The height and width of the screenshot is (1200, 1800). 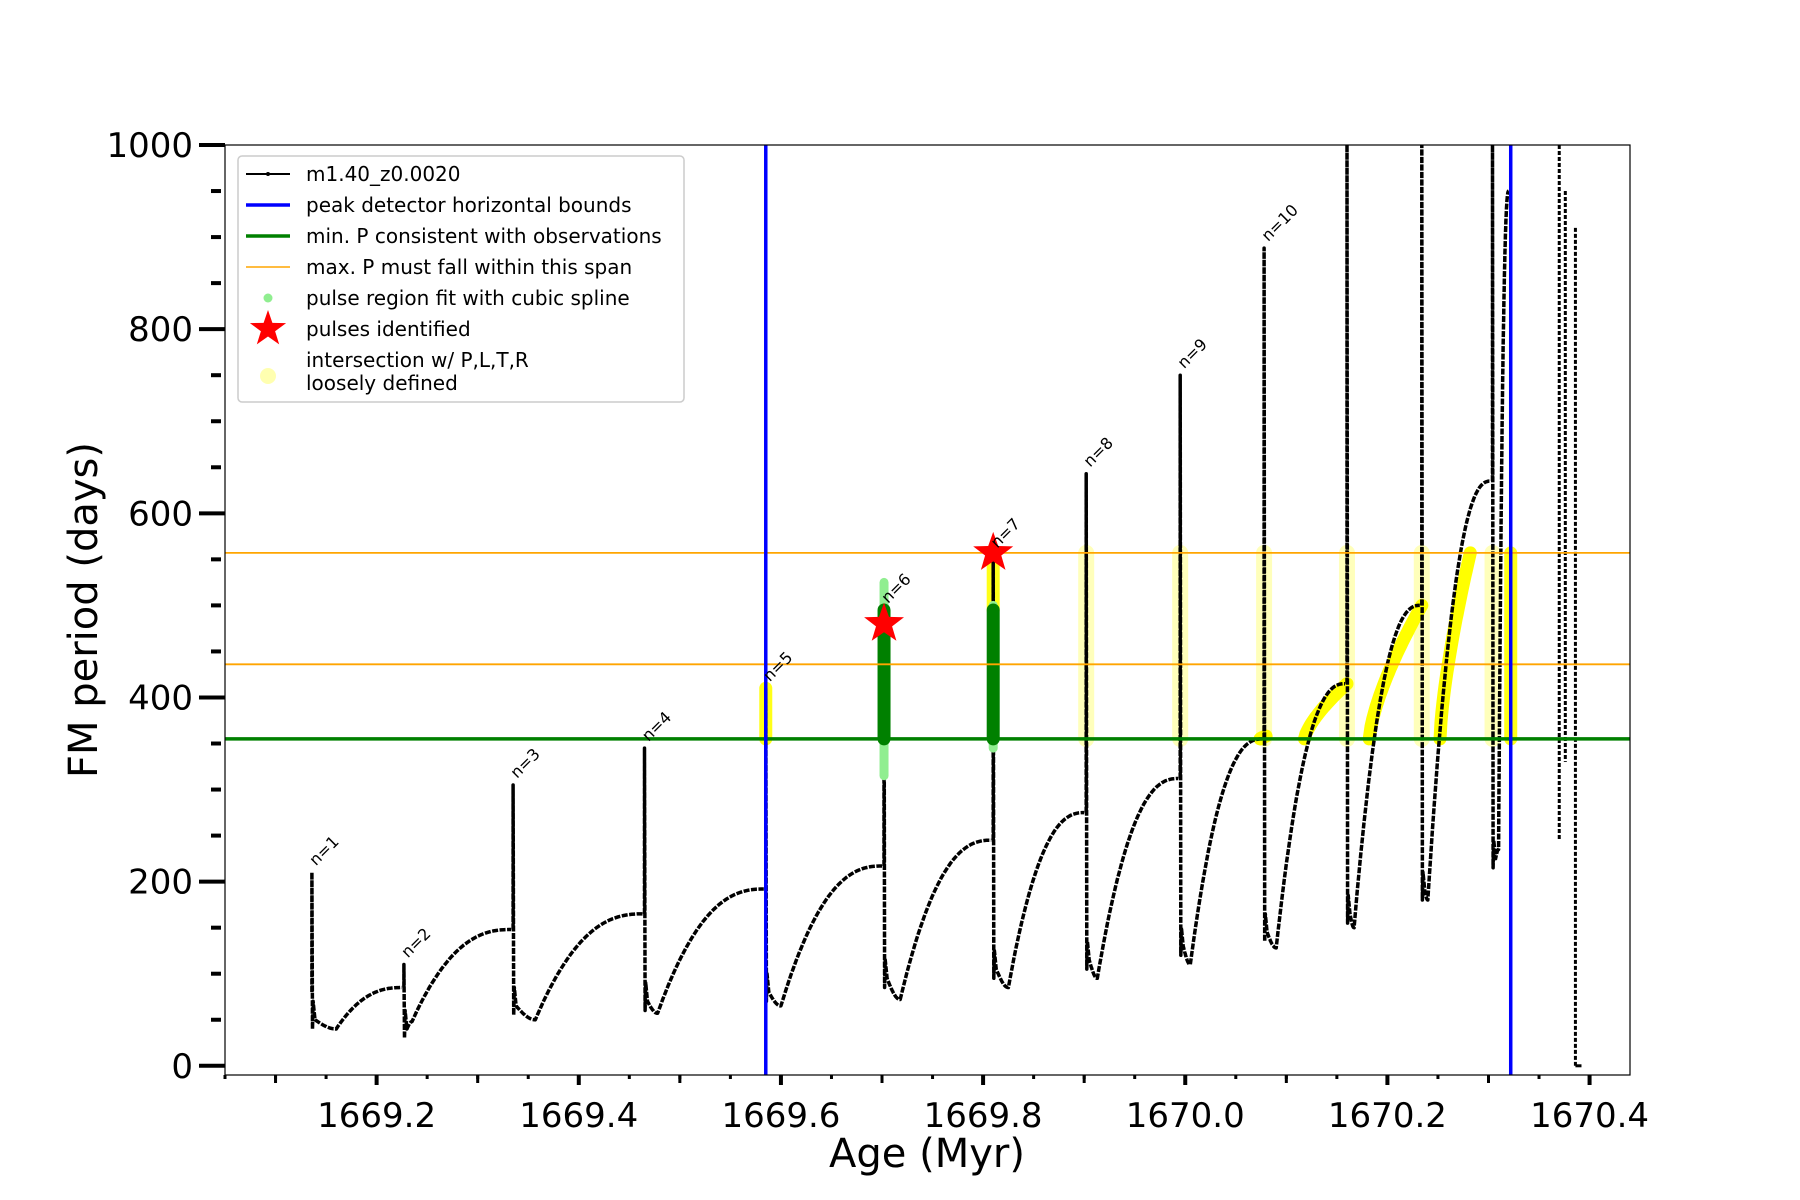 What do you see at coordinates (1185, 1116) in the screenshot?
I see `x-tick-label-4: 1670.0` at bounding box center [1185, 1116].